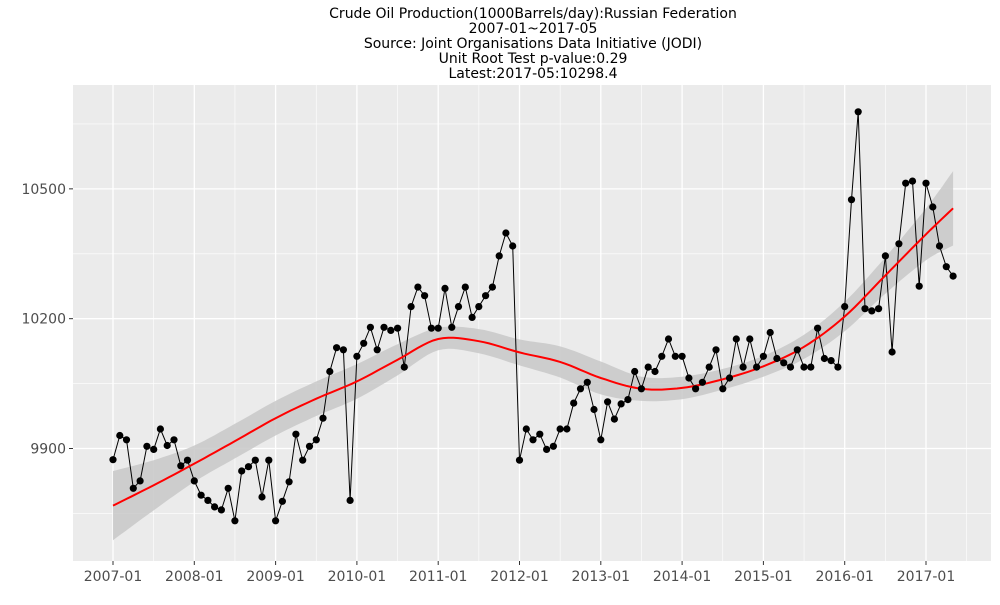 The image size is (1000, 605). What do you see at coordinates (43, 190) in the screenshot?
I see `y-tick-label: 10500` at bounding box center [43, 190].